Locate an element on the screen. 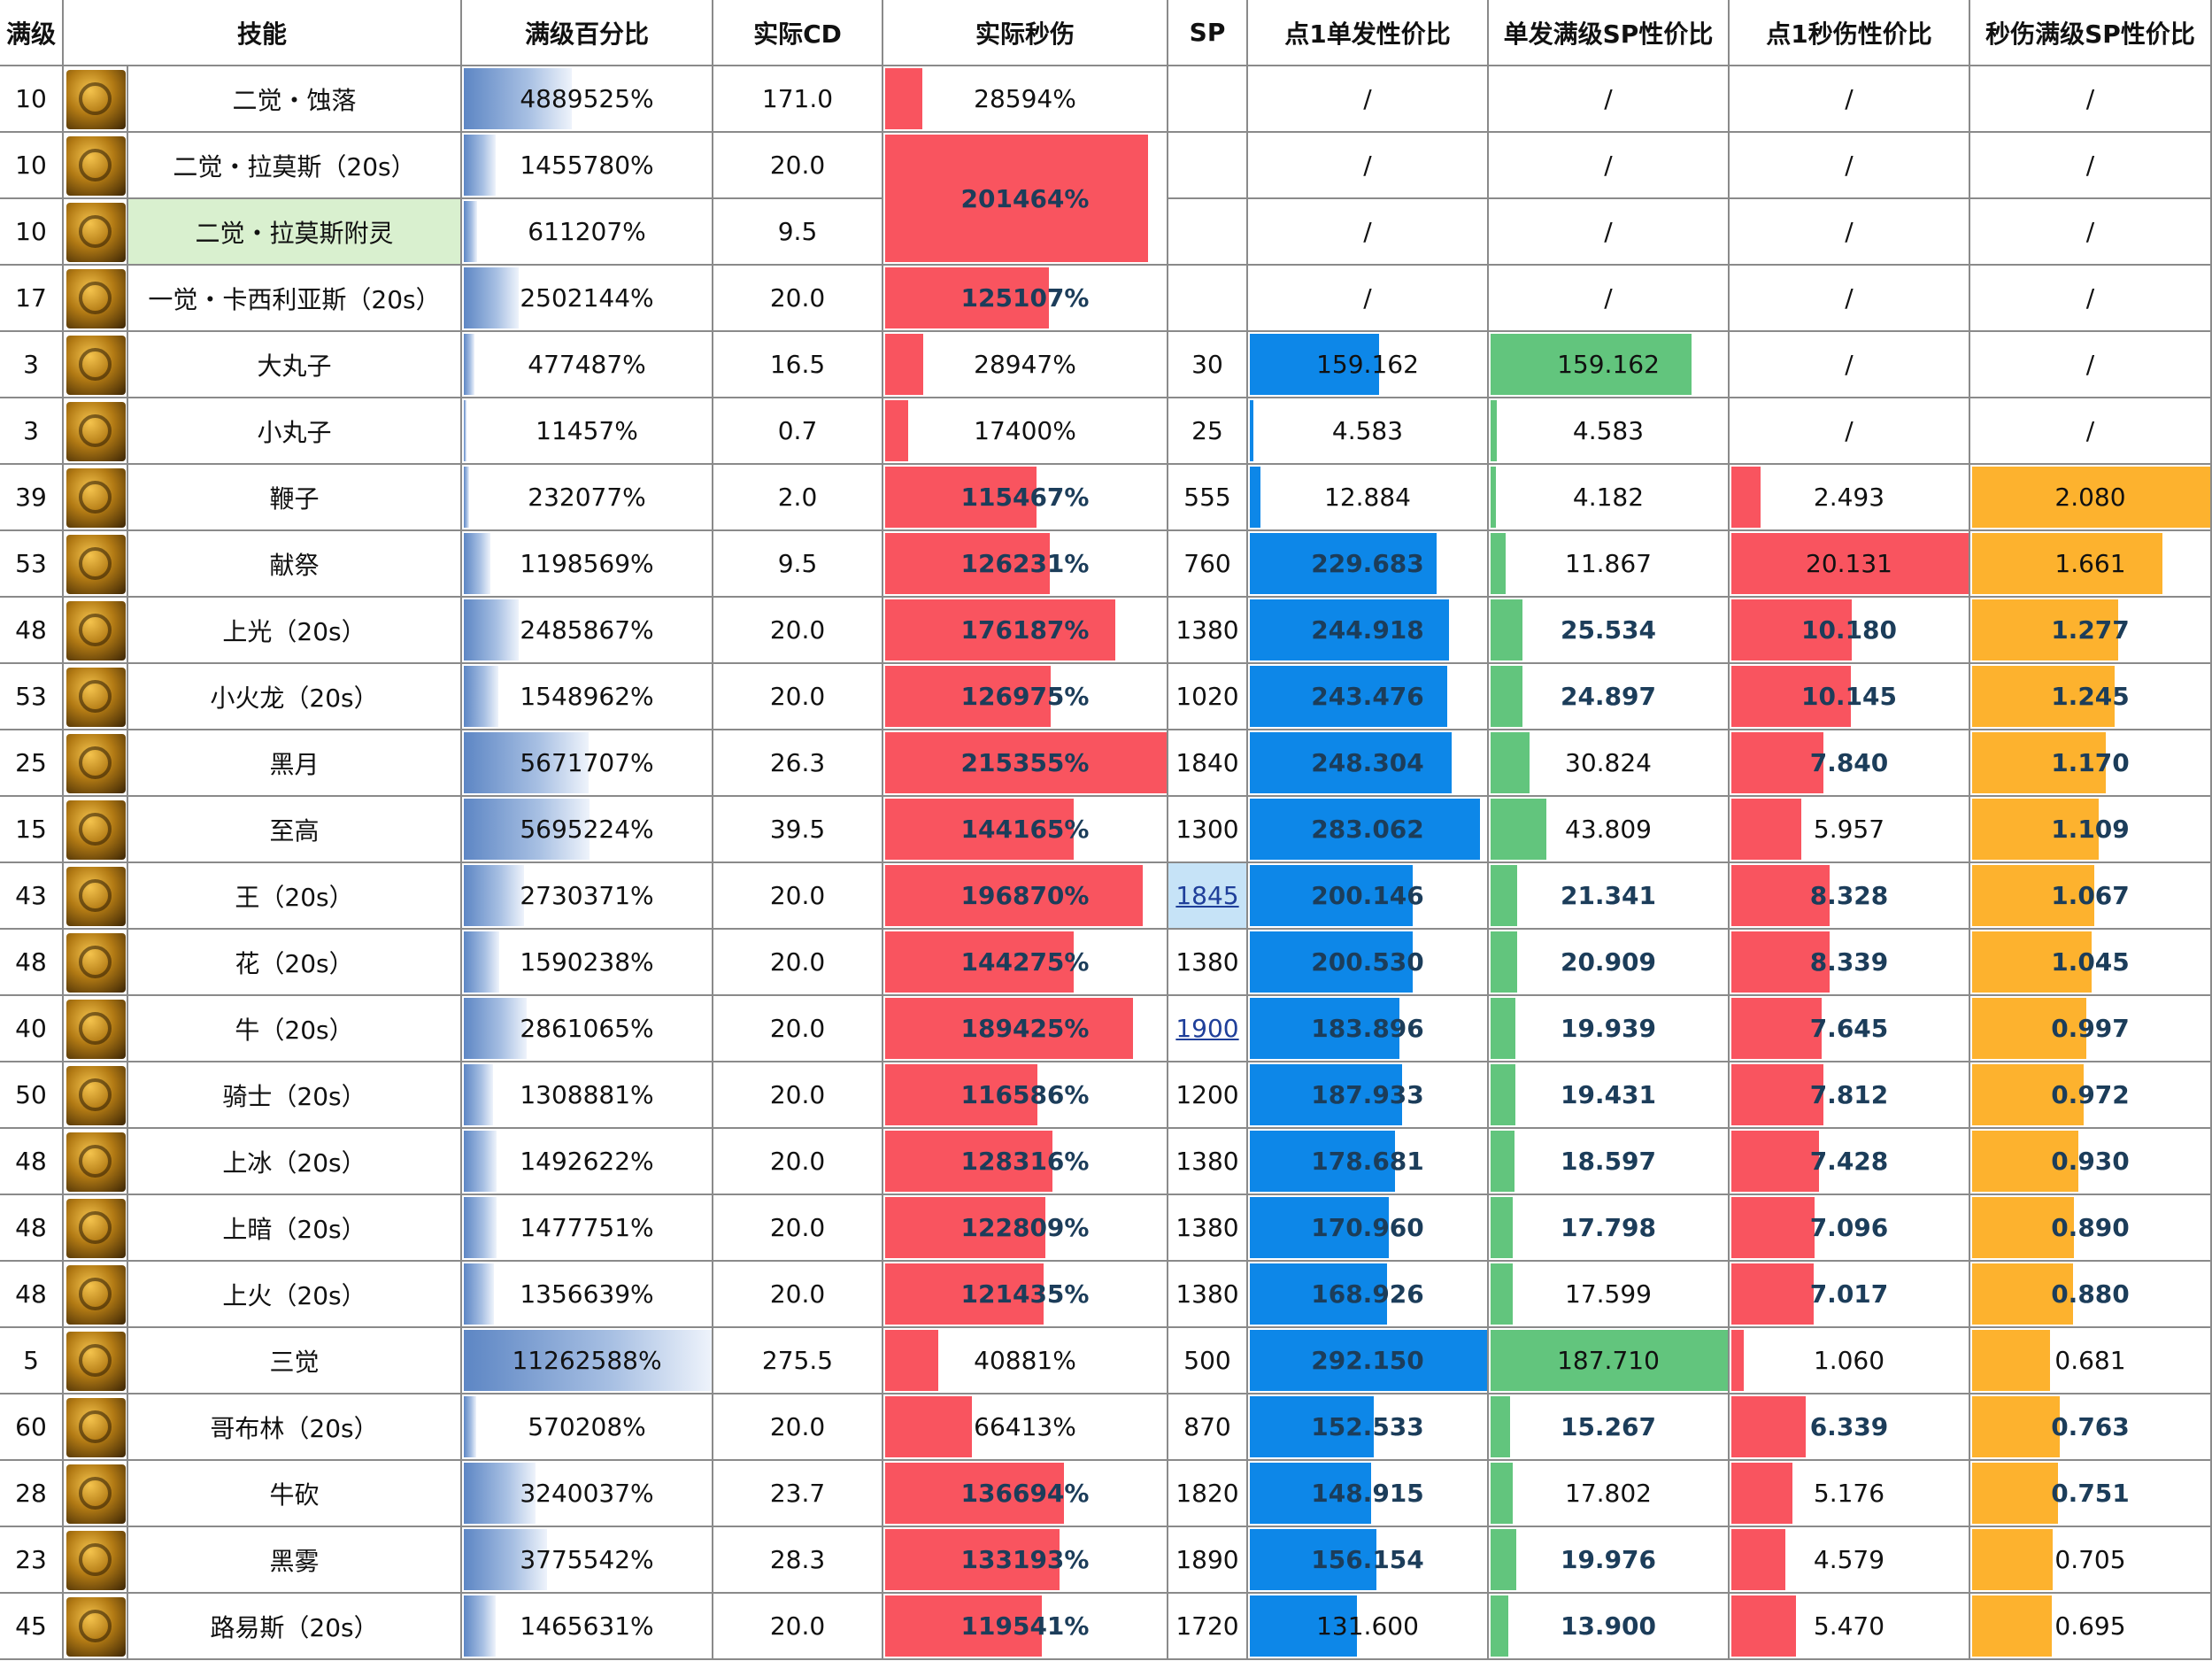  cd-cell: 9.5 is located at coordinates (798, 564).